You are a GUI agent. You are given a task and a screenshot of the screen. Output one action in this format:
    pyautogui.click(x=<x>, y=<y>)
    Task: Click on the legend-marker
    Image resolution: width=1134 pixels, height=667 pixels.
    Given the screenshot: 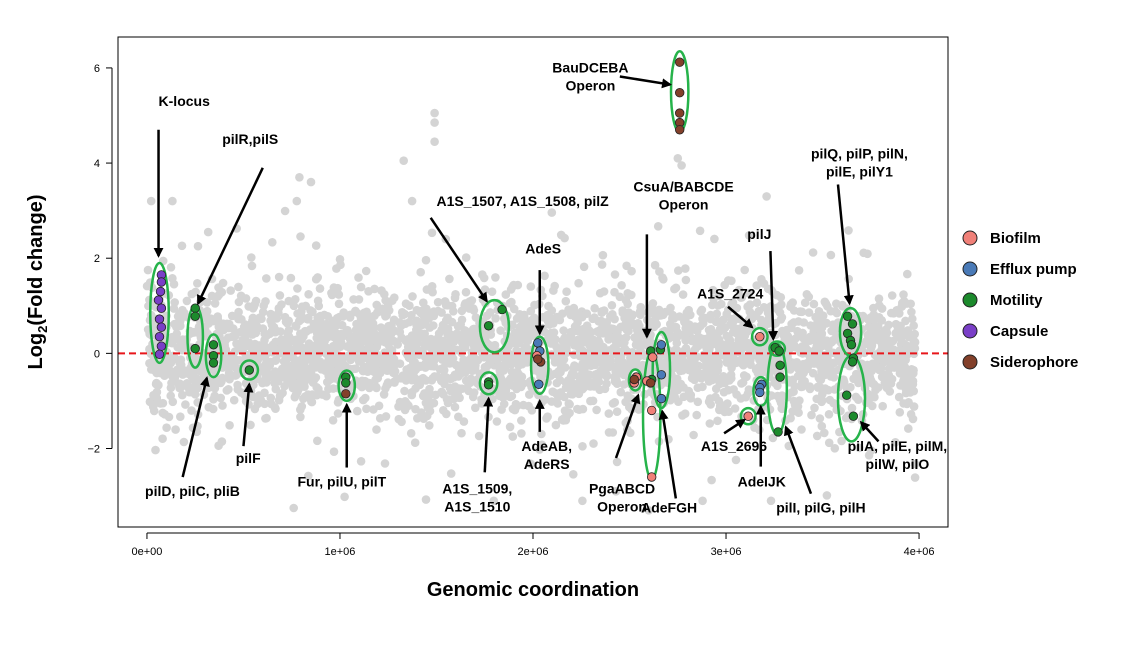 What is the action you would take?
    pyautogui.click(x=970, y=238)
    